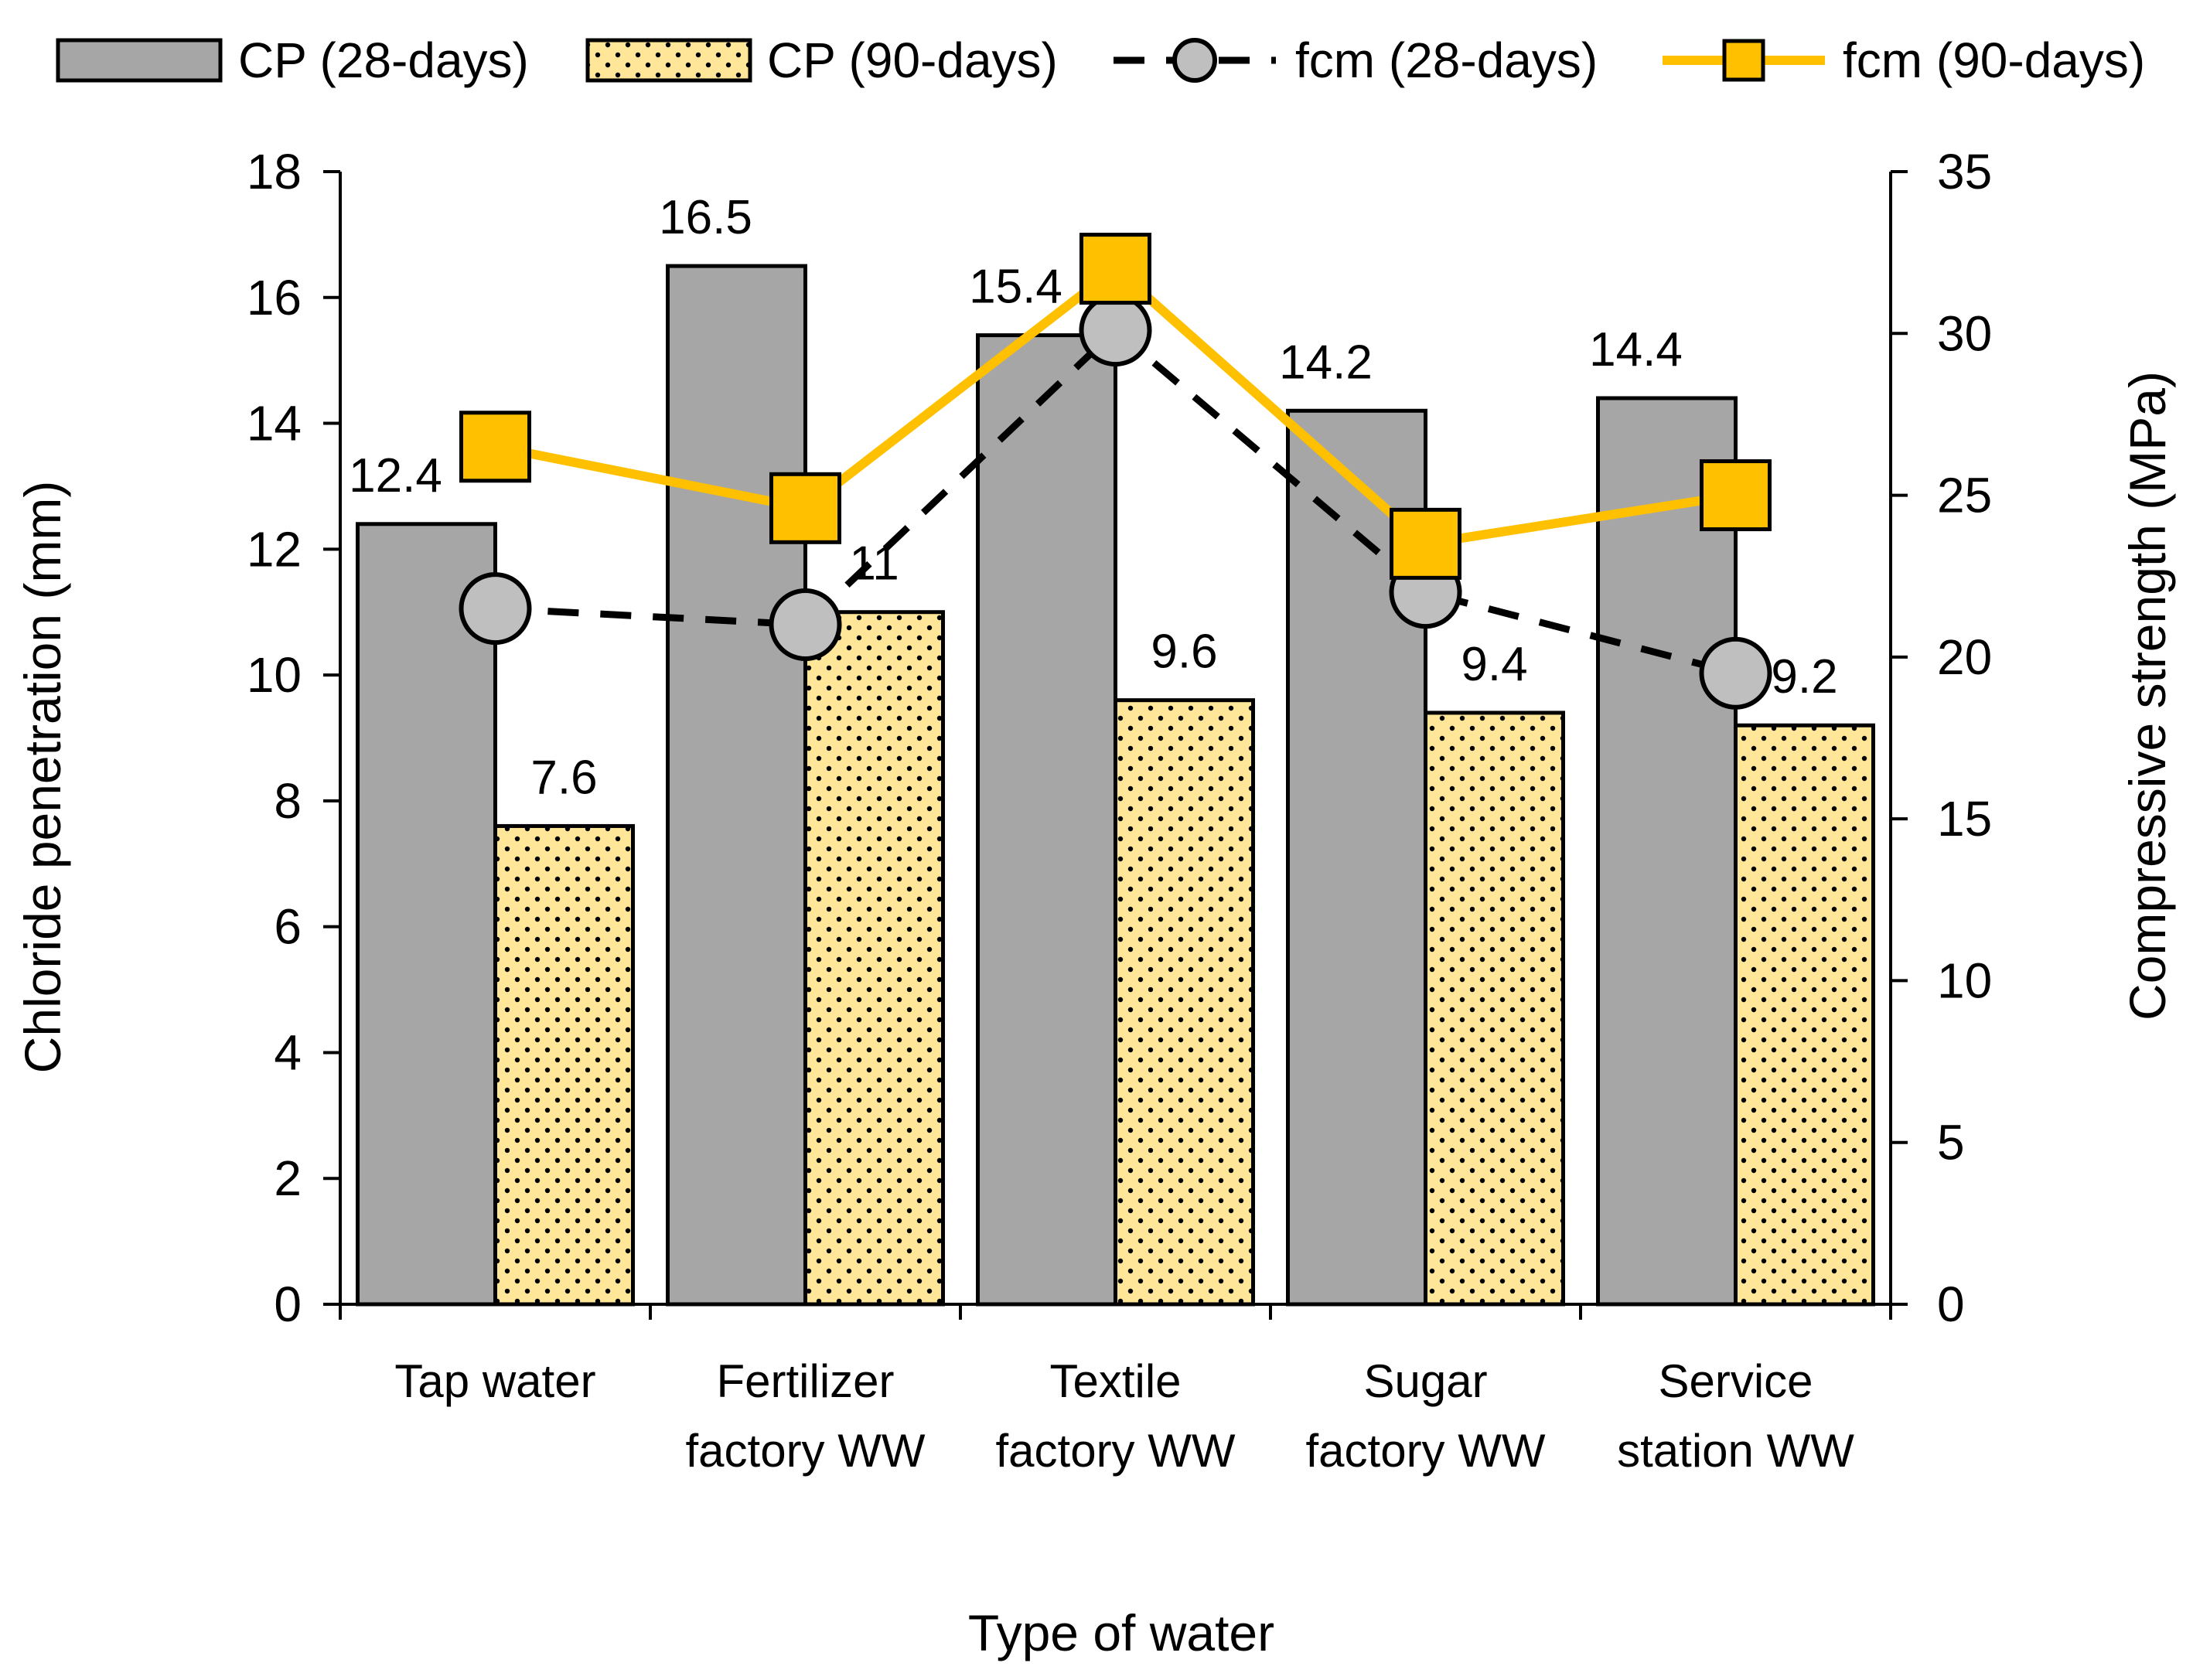 The image size is (2193, 1680). Describe the element at coordinates (274, 297) in the screenshot. I see `y-tick-label-16: 16` at that location.